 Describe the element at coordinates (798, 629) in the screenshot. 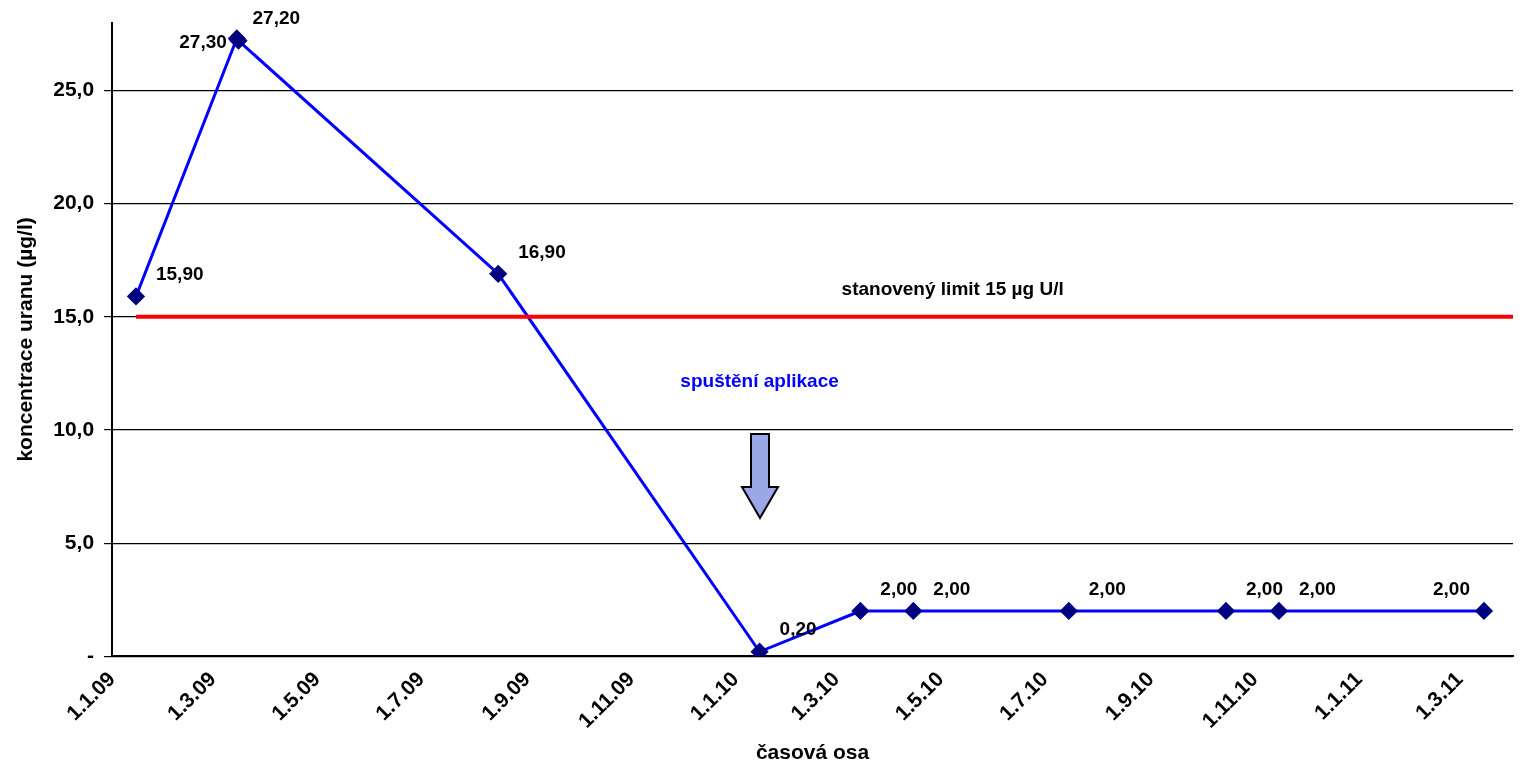

I see `data-label: 0,20` at that location.